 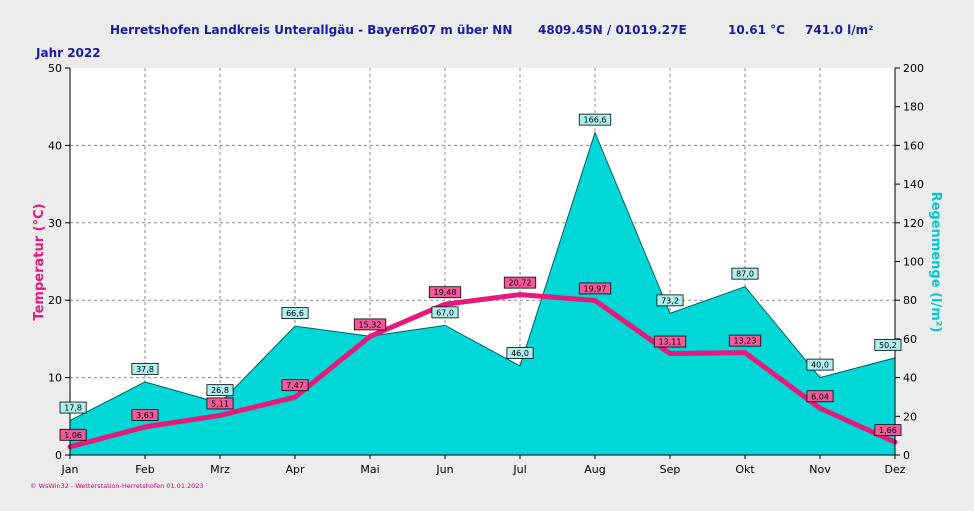 I want to click on y-tick-label-right: 140, so click(x=913, y=184).